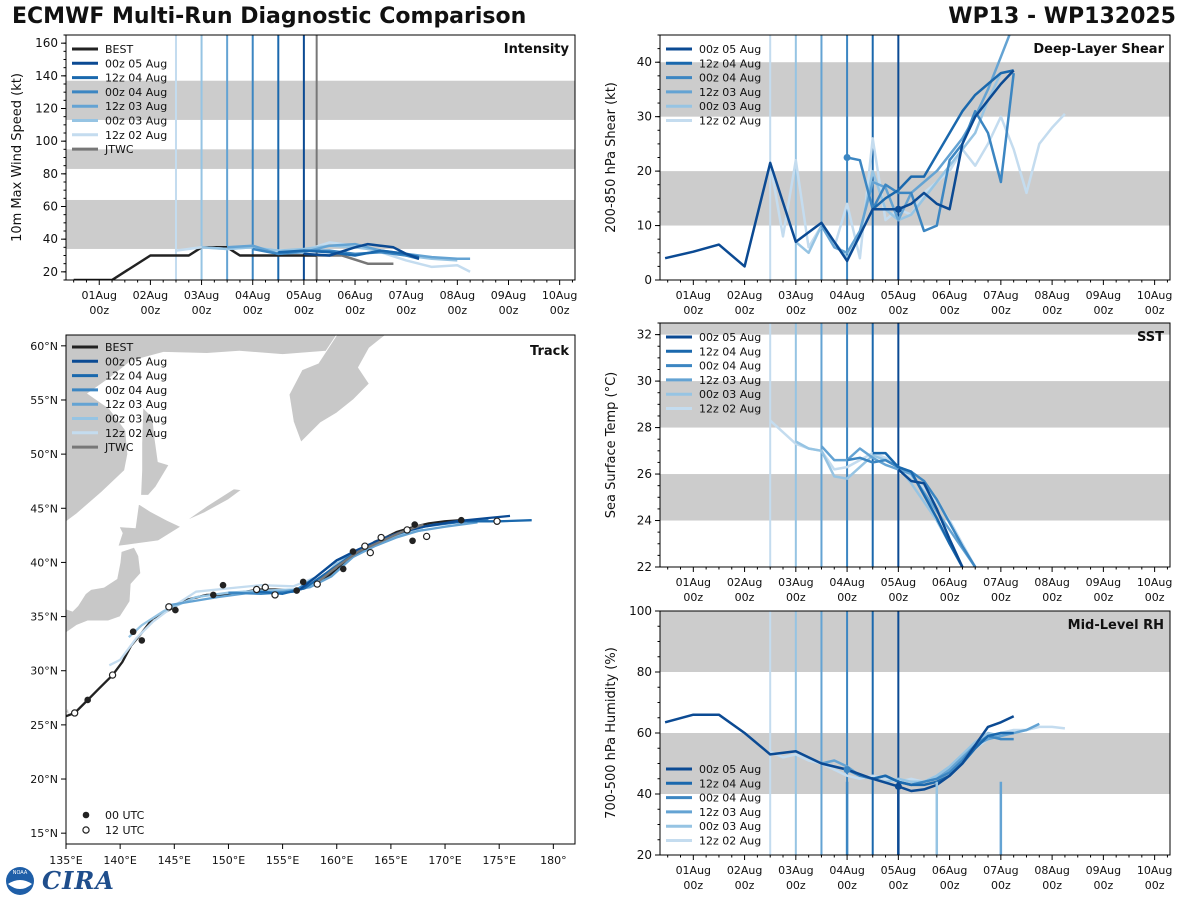 Image resolution: width=1200 pixels, height=900 pixels. I want to click on rh-xtick-label: 02Aug, so click(744, 870).